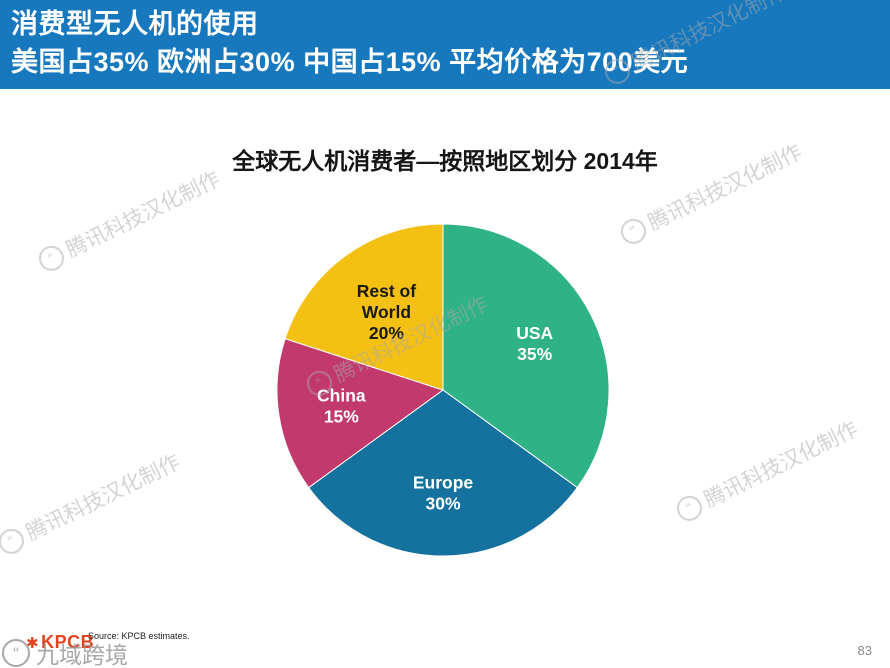 This screenshot has height=668, width=890. I want to click on pie-label-usa: USA 35%, so click(534, 343).